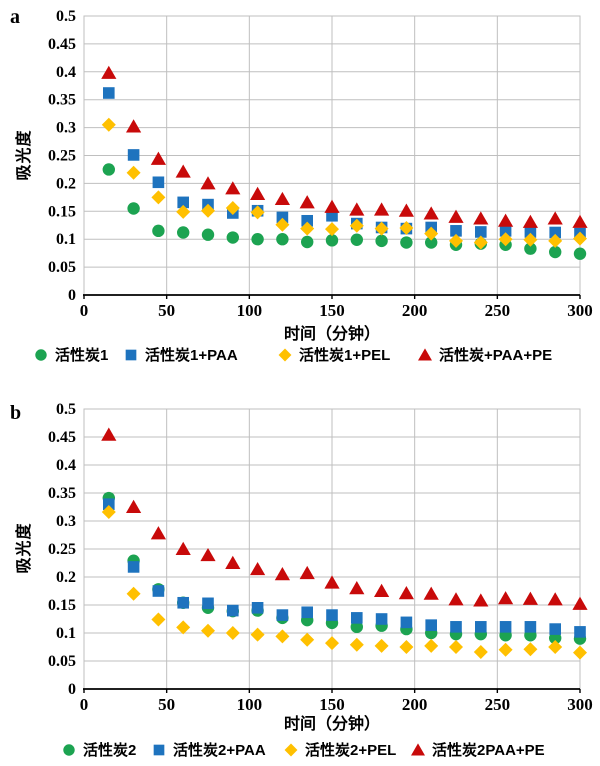 The width and height of the screenshot is (600, 766). What do you see at coordinates (191, 355) in the screenshot?
I see `legend-label: 活性炭1+PAA` at bounding box center [191, 355].